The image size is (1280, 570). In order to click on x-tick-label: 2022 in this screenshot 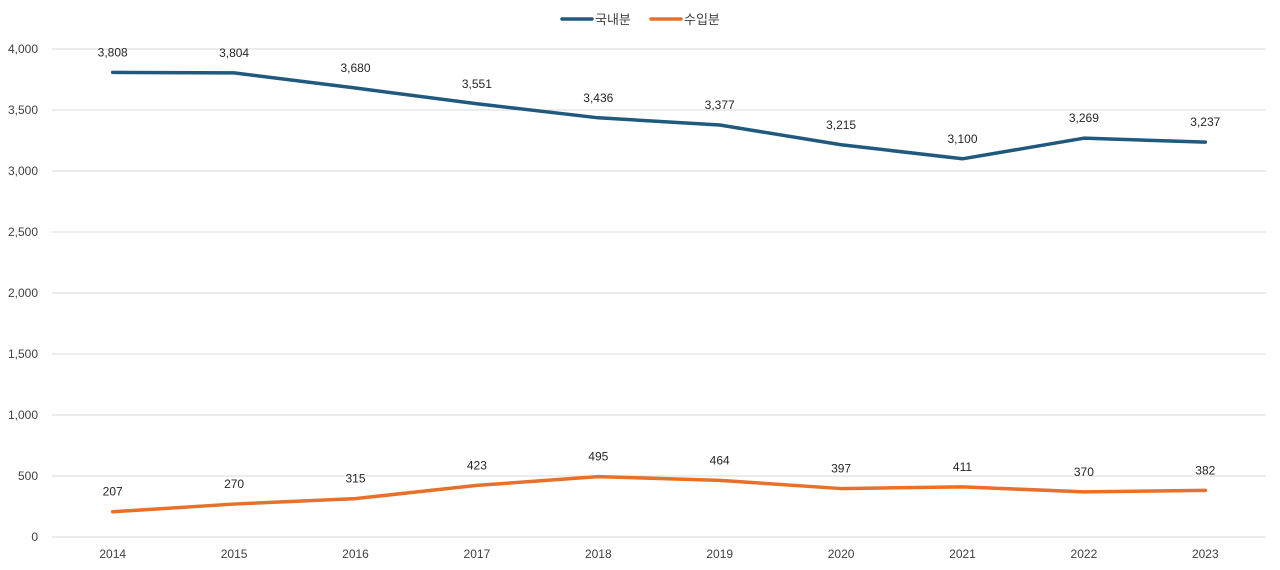, I will do `click(1084, 554)`.